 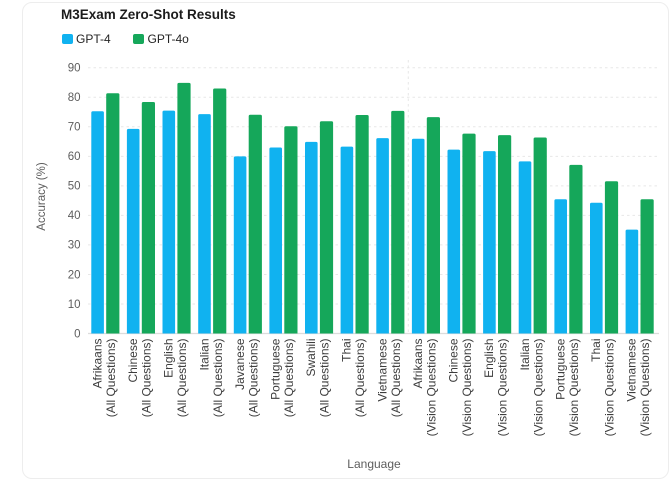 What do you see at coordinates (74, 305) in the screenshot?
I see `svg-text: 10` at bounding box center [74, 305].